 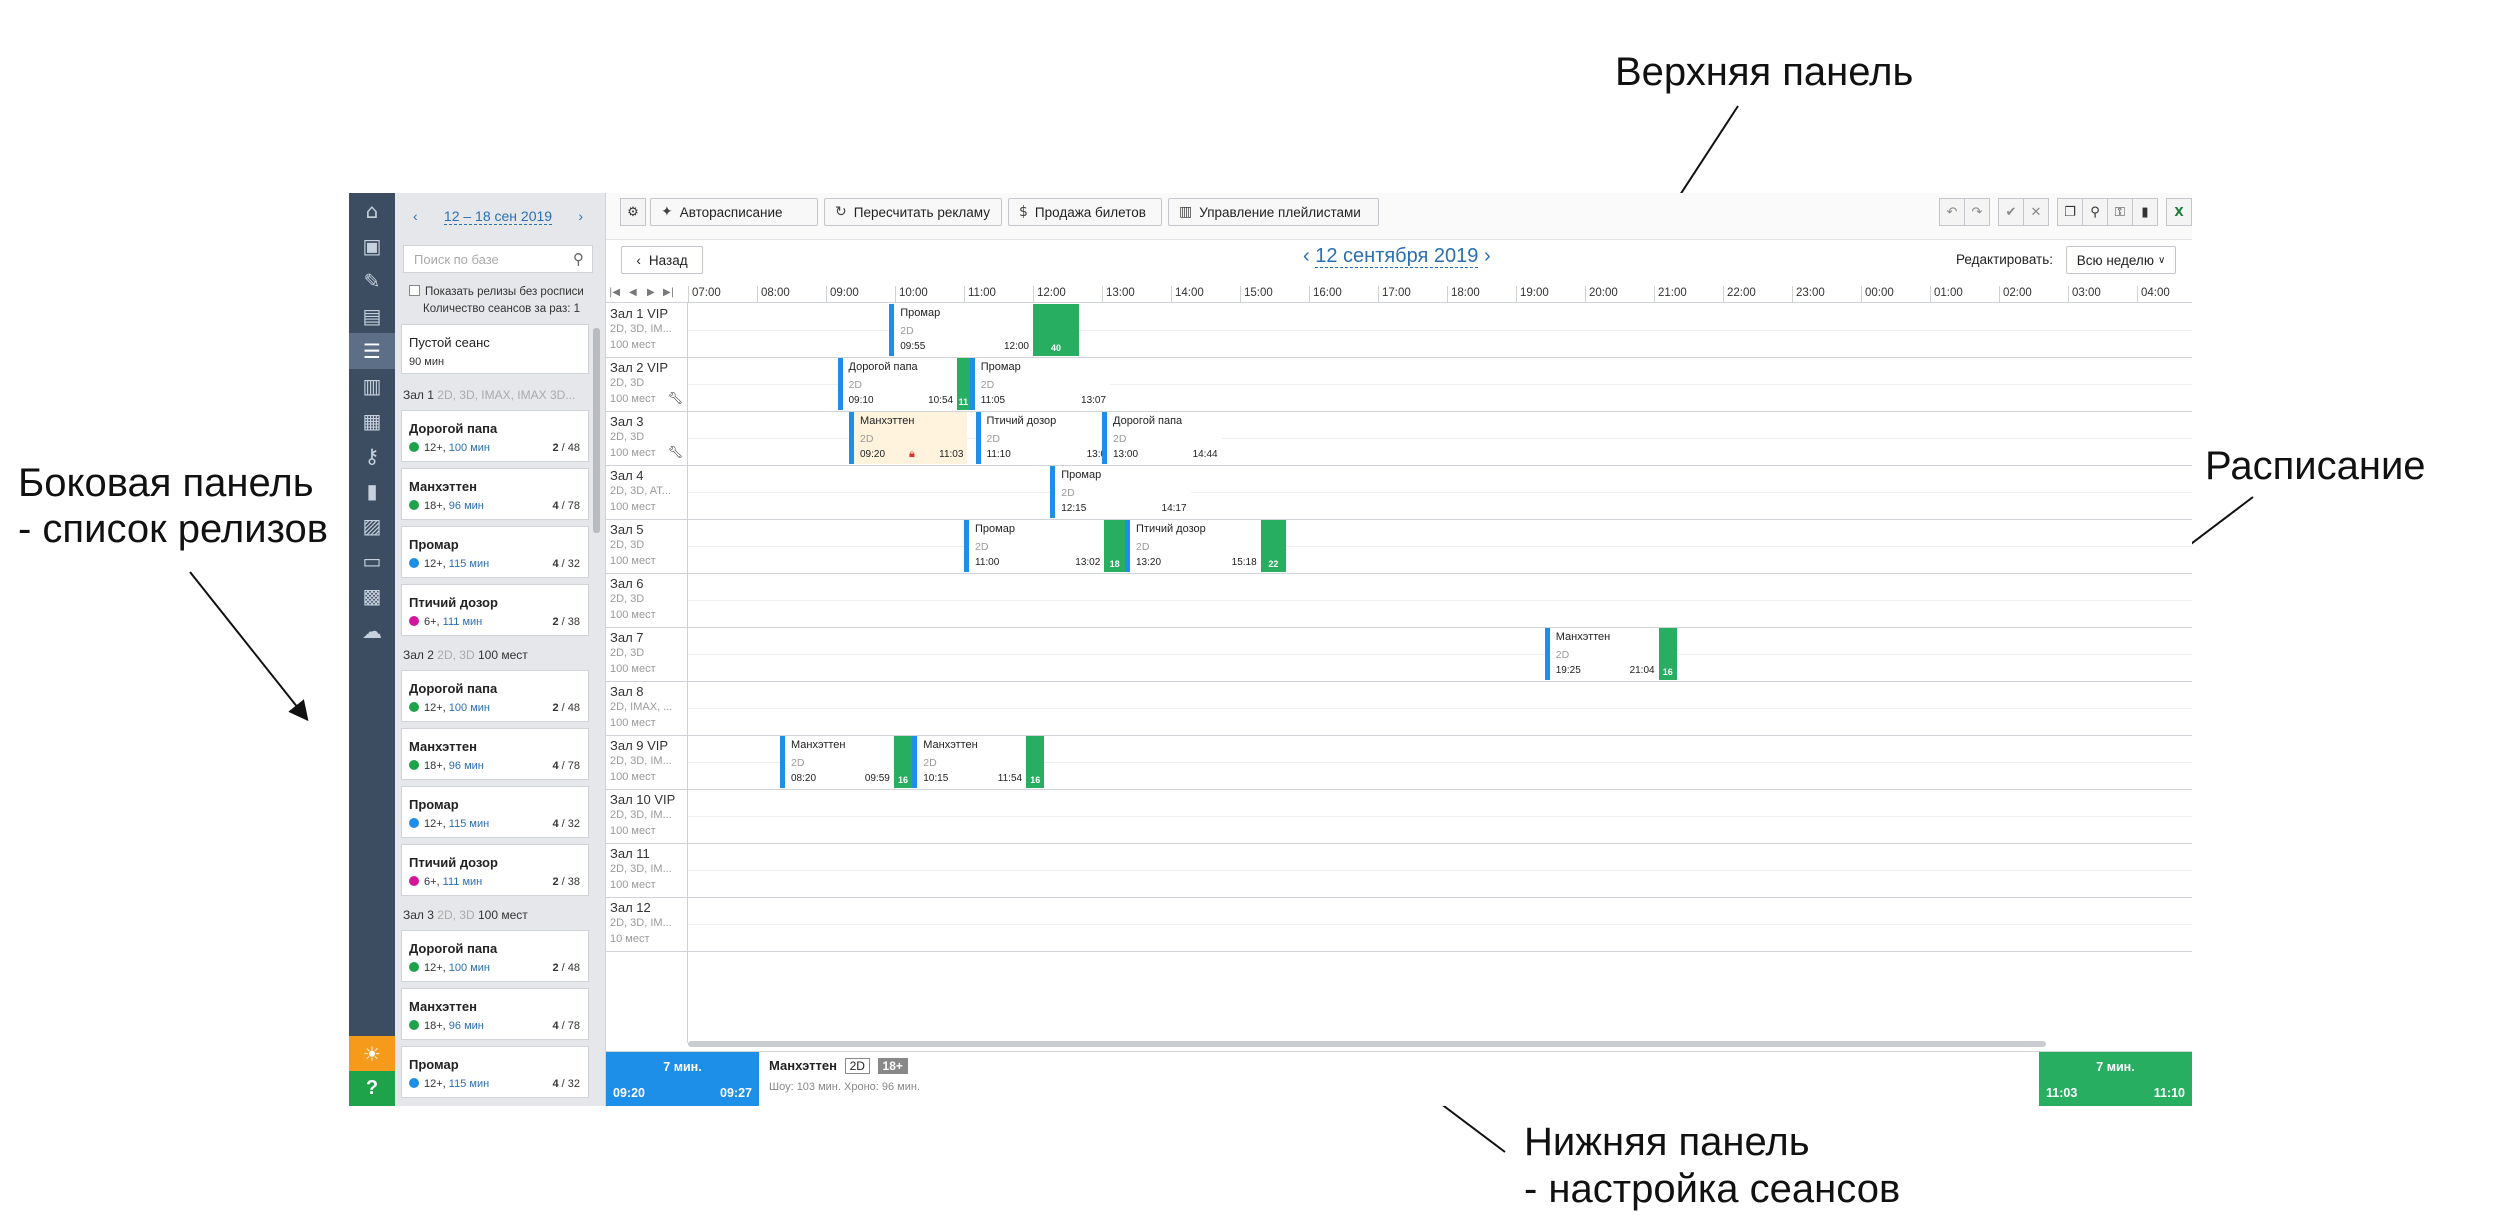 I want to click on session-block: Промар 2D 12:15 14:17, so click(x=1120, y=492).